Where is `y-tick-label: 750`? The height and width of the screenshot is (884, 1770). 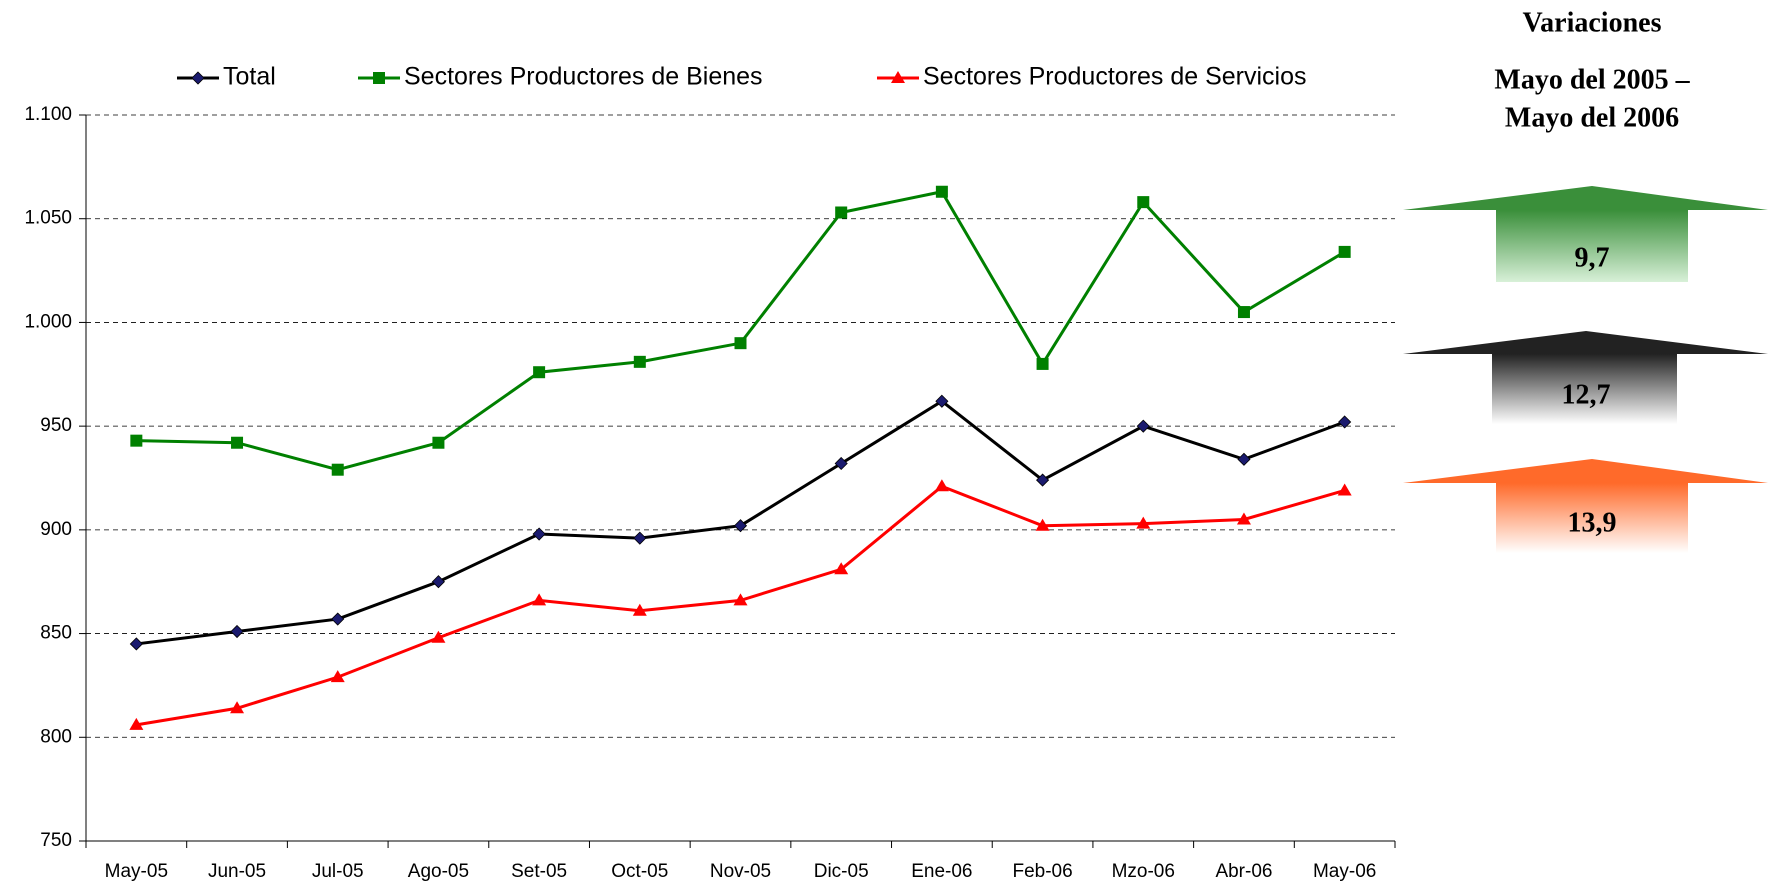 y-tick-label: 750 is located at coordinates (56, 840).